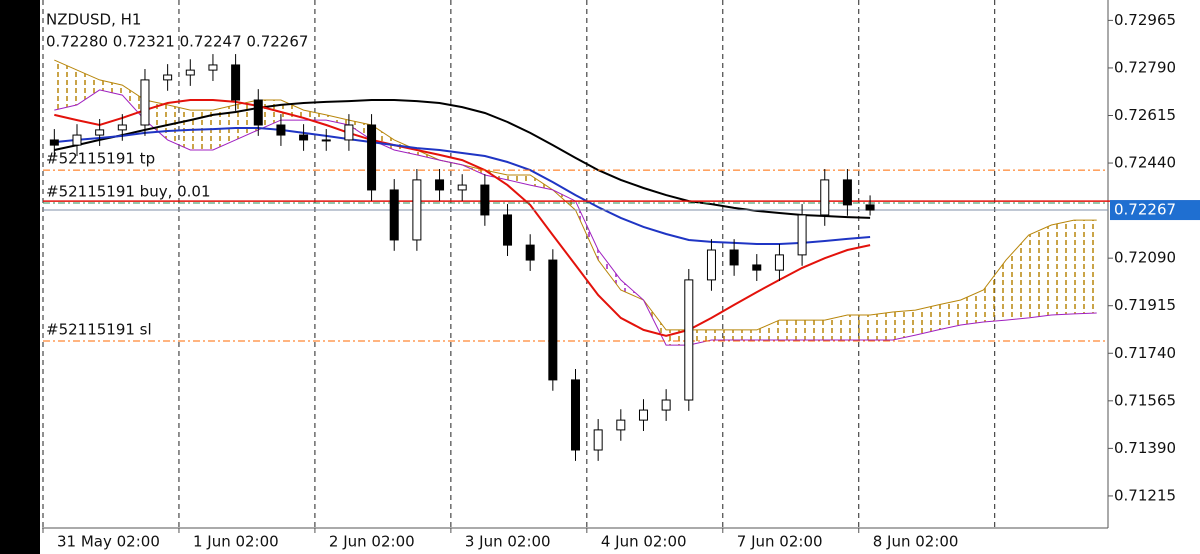 The height and width of the screenshot is (554, 1200). Describe the element at coordinates (108, 542) in the screenshot. I see `x-tick-label: 31 May 02:00` at that location.